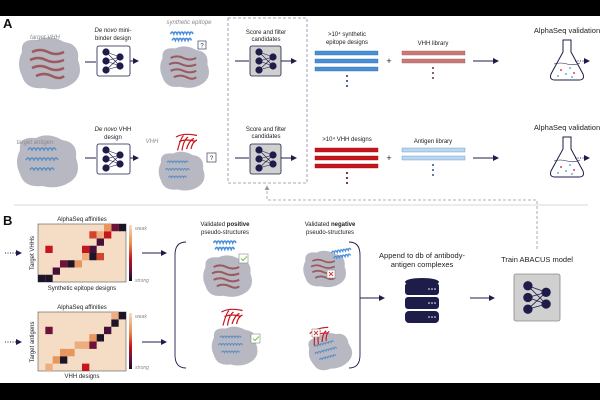 The height and width of the screenshot is (400, 600). I want to click on heatmap-vhh-vs-epitopes, so click(82, 253).